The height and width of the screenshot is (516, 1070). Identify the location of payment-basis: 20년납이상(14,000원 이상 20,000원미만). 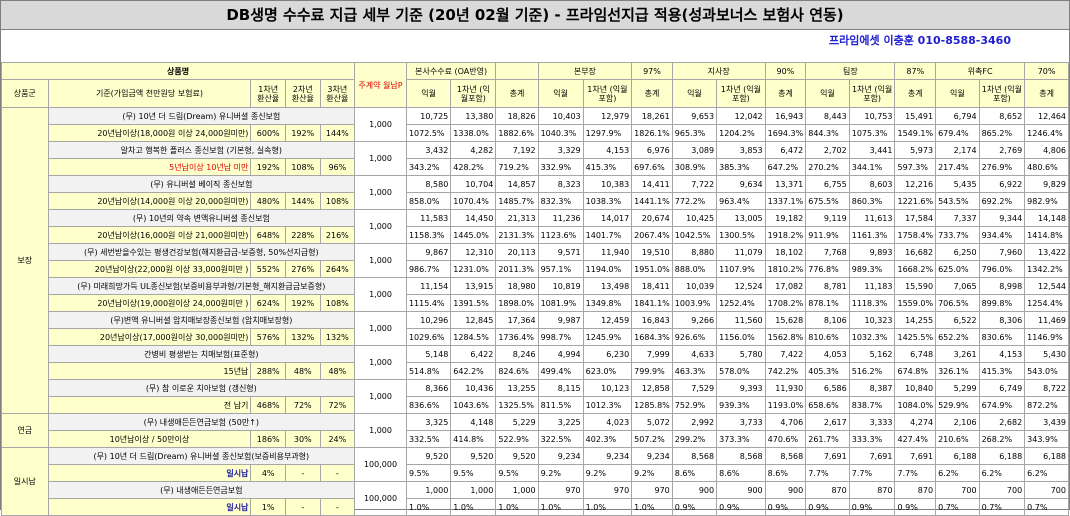
(149, 201).